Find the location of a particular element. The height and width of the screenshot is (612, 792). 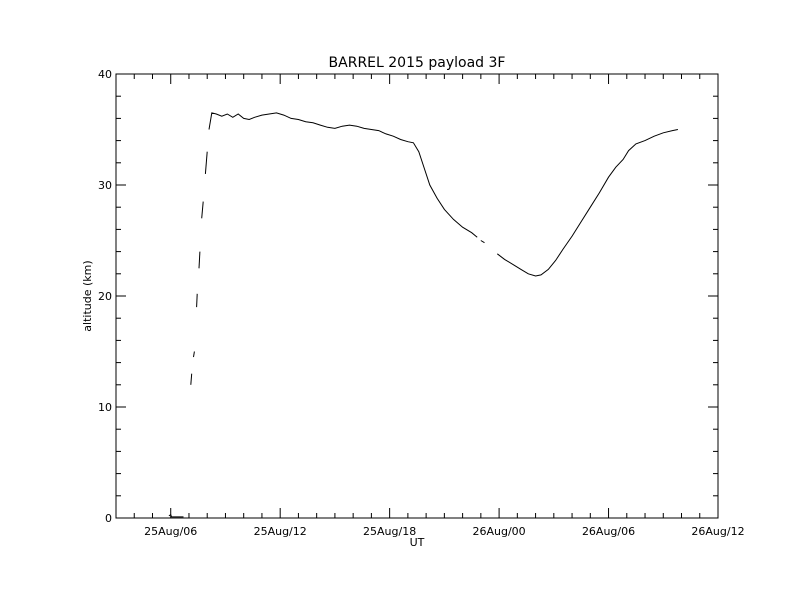

x-tick-label: 25Aug/12 is located at coordinates (280, 531).